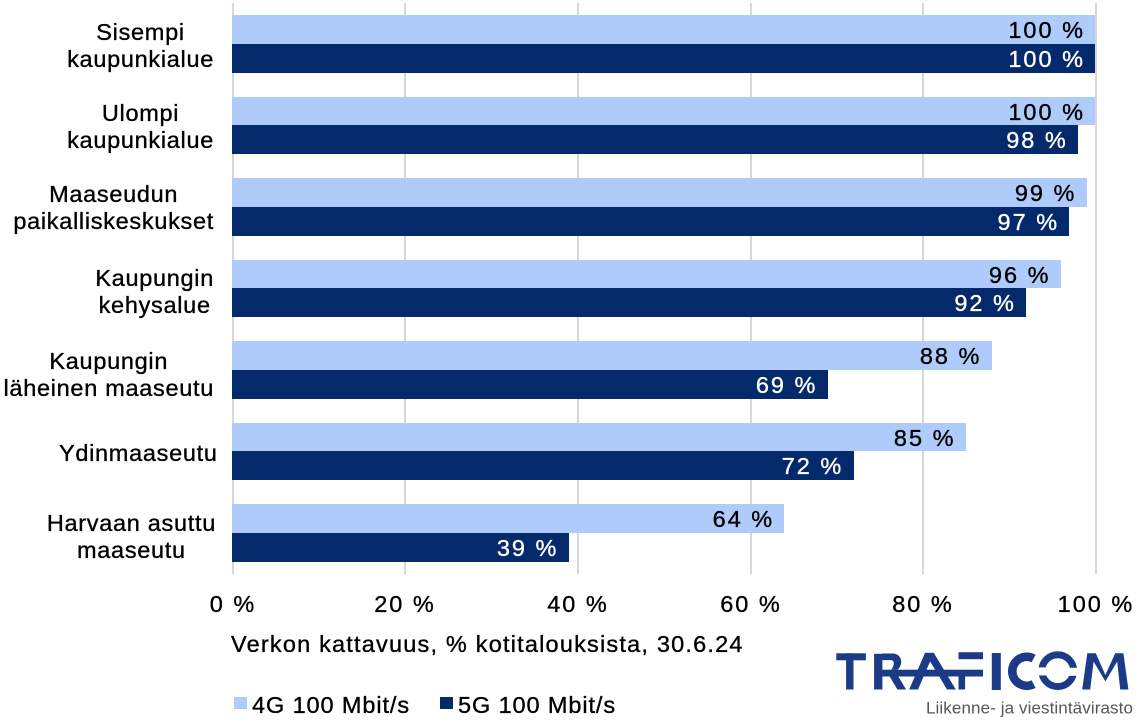  What do you see at coordinates (1029, 708) in the screenshot?
I see `svg-text: Liikenne- ja viestintävirasto` at bounding box center [1029, 708].